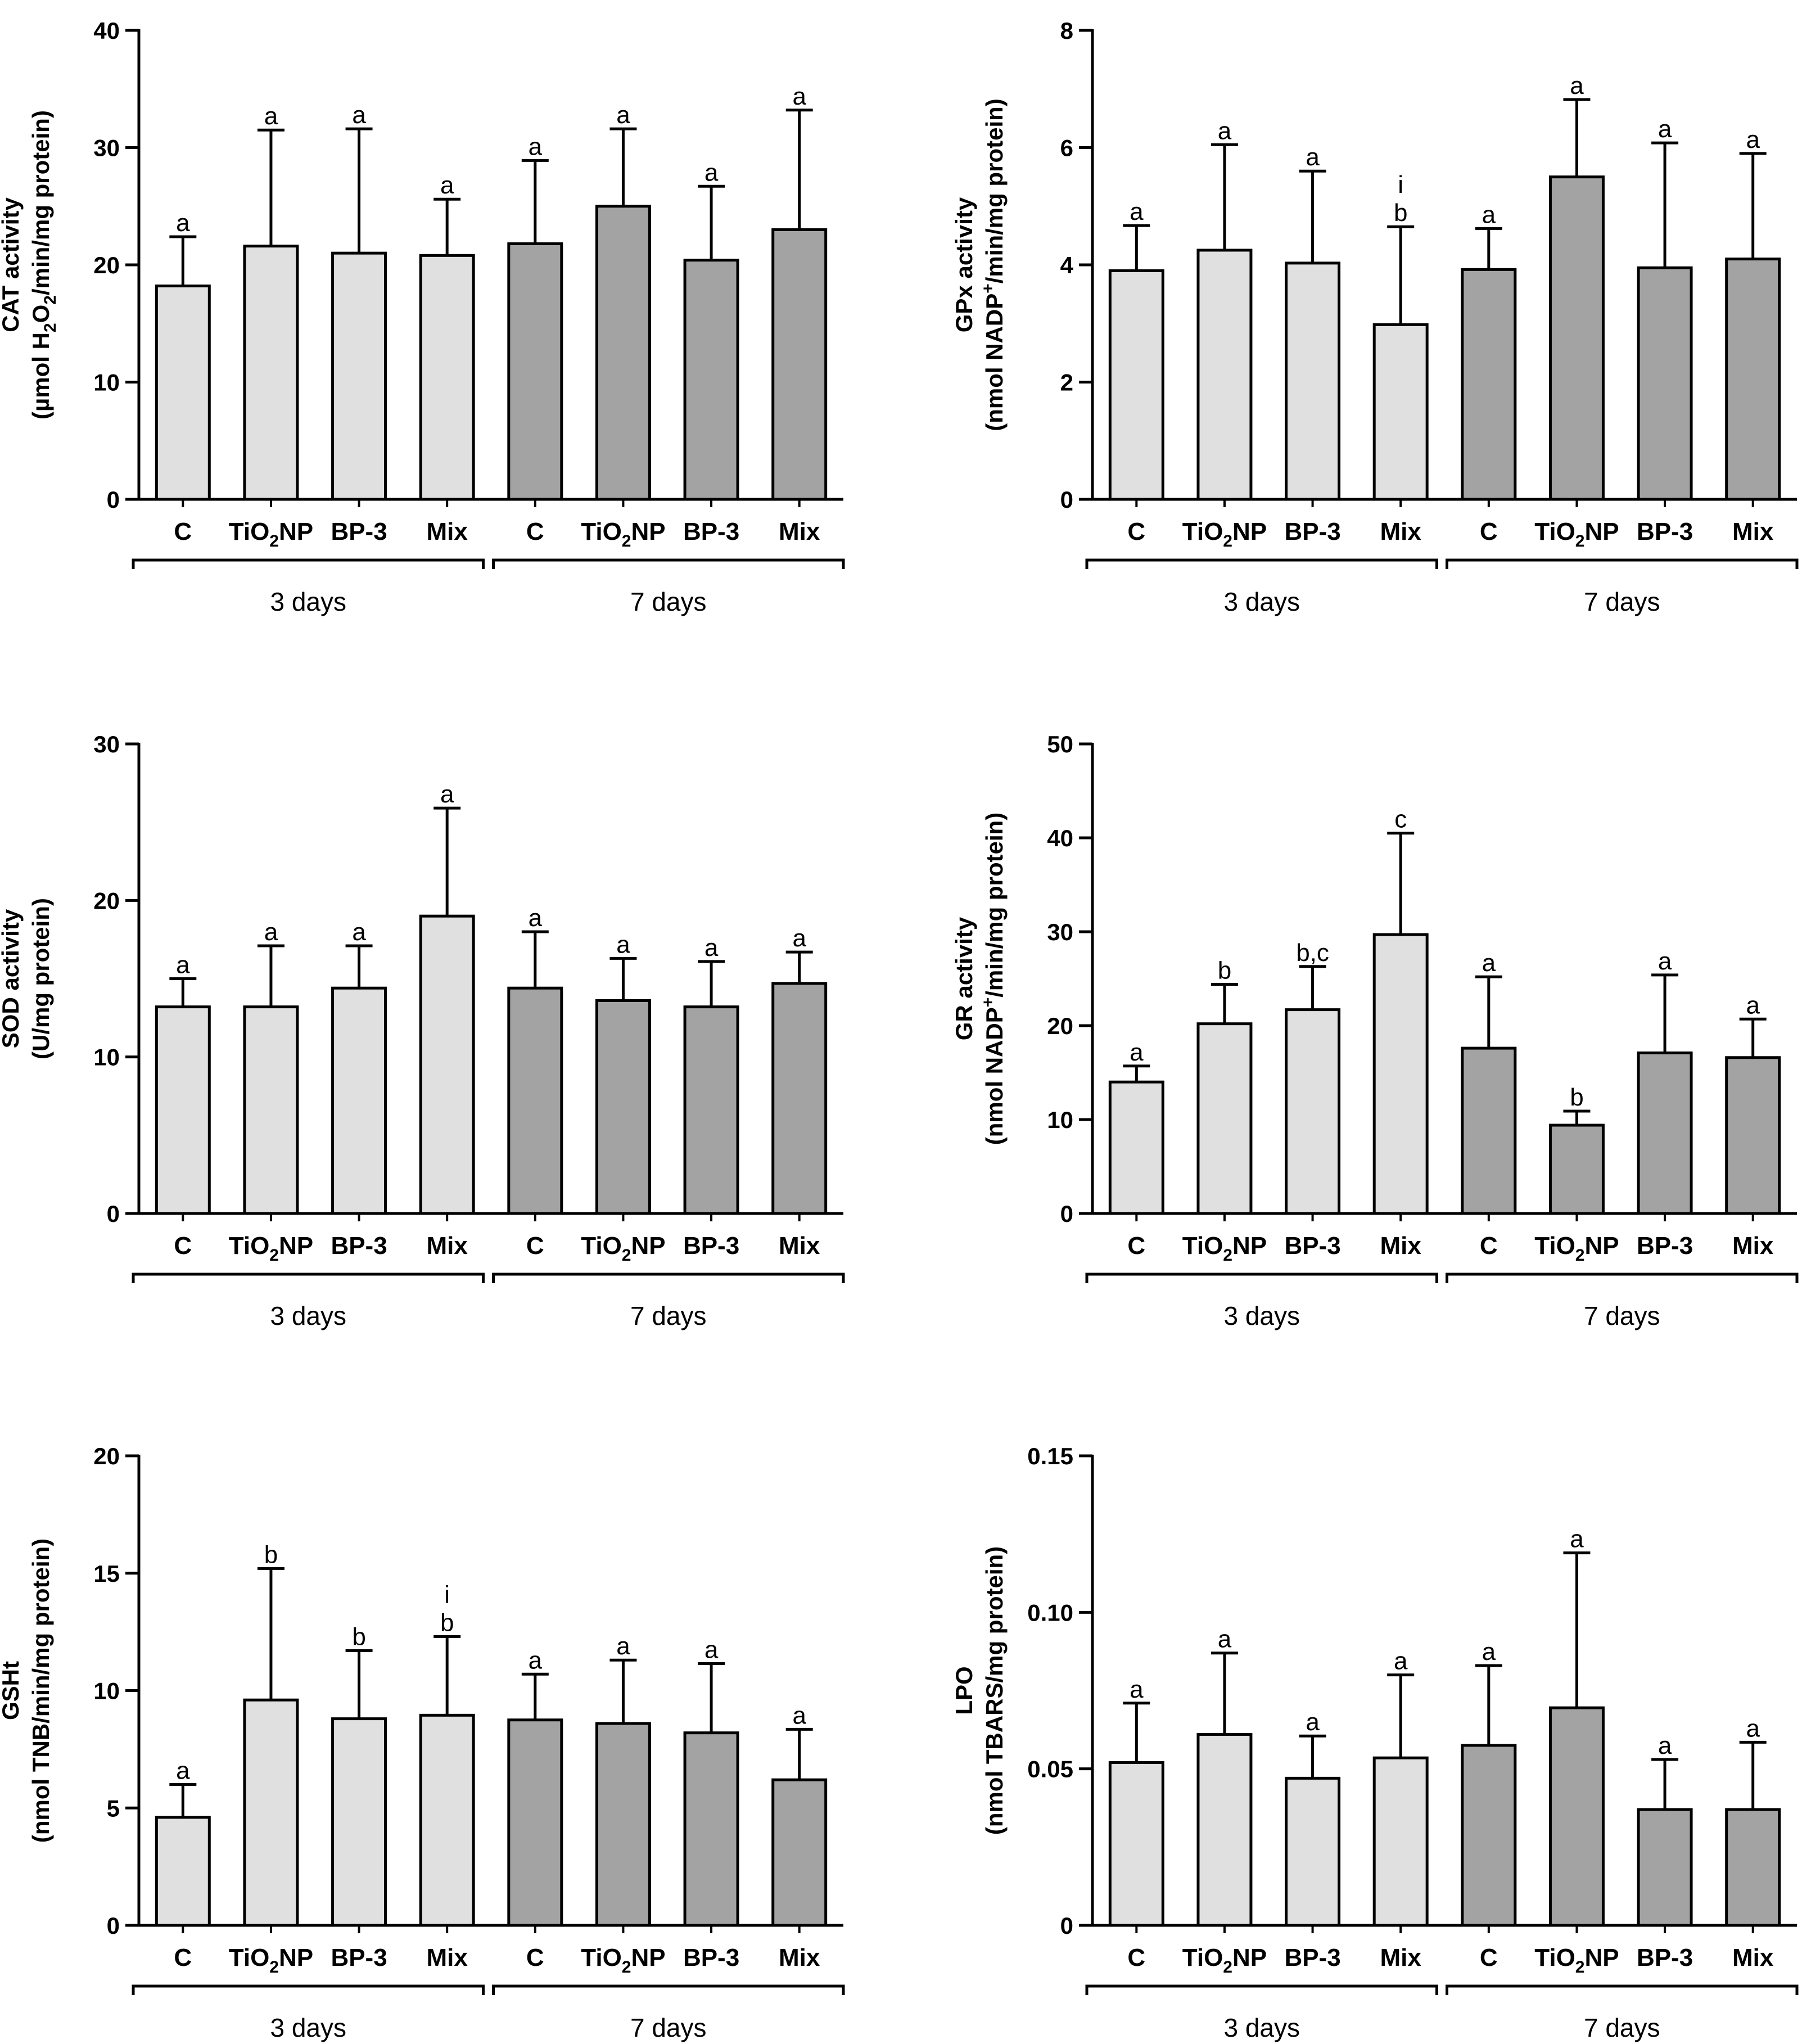 The width and height of the screenshot is (1811, 2044). I want to click on y-tick-label: 50, so click(1060, 744).